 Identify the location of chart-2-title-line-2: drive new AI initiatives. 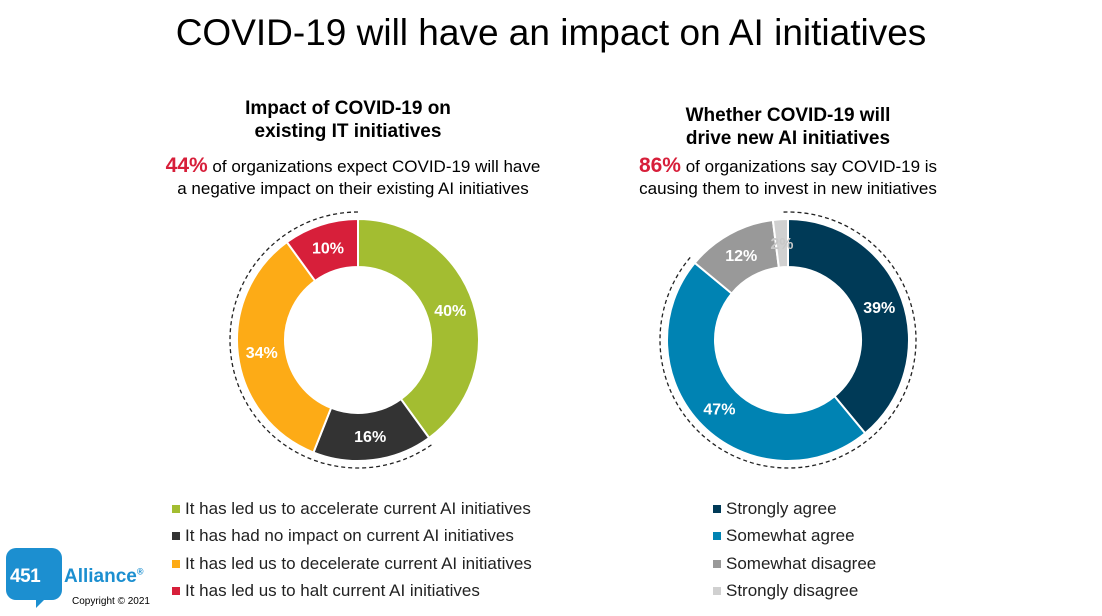
(788, 138).